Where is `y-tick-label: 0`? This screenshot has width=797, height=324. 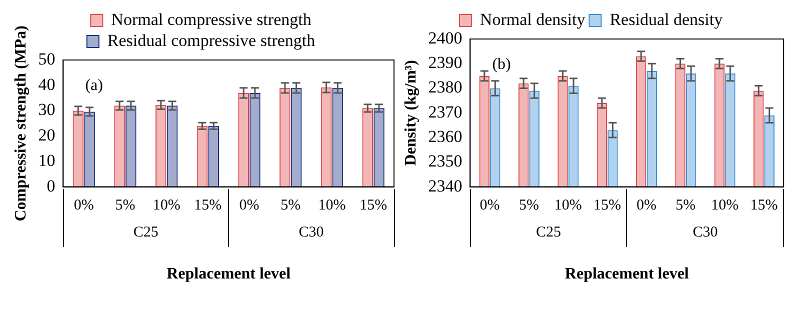 y-tick-label: 0 is located at coordinates (51, 186).